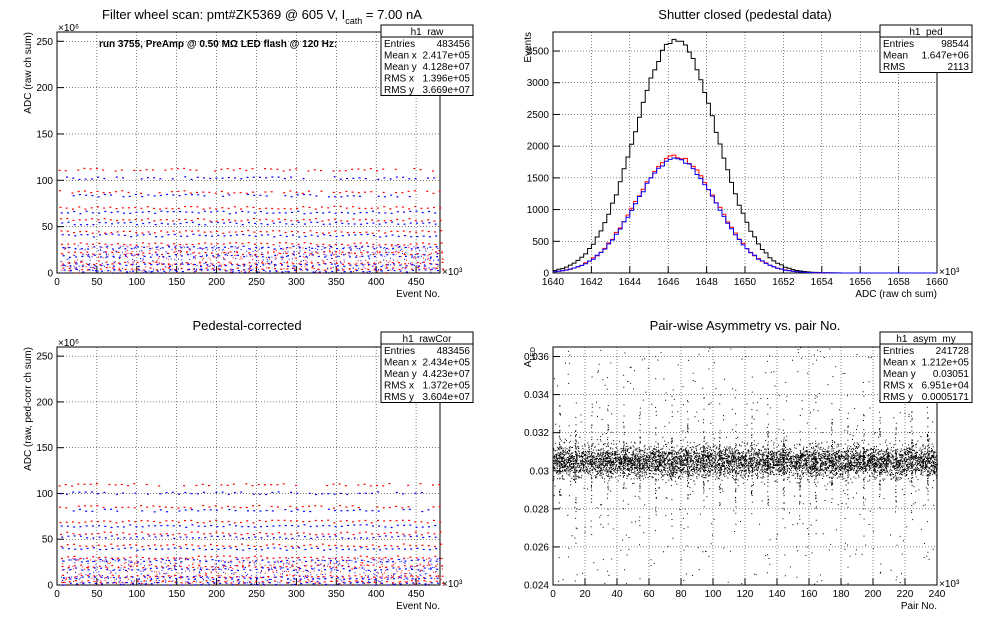  I want to click on x-axis-label: Event No., so click(418, 606).